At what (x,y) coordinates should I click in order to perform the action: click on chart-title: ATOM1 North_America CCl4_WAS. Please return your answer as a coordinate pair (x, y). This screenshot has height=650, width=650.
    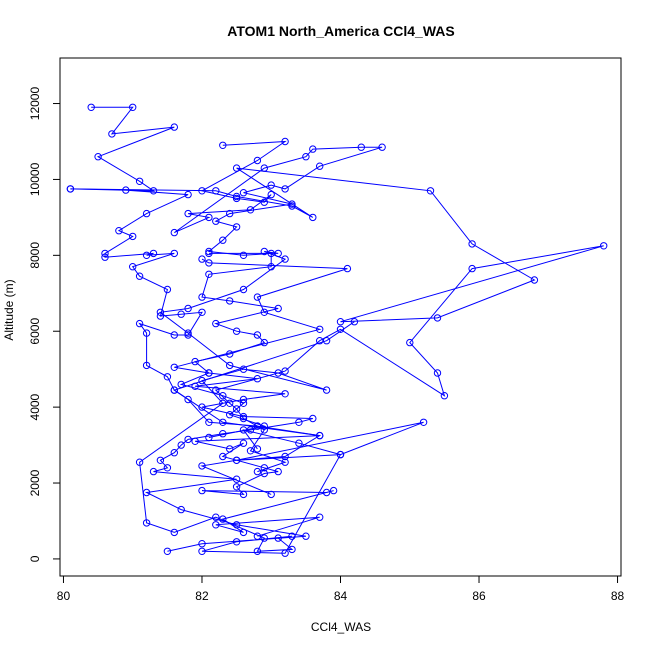
    Looking at the image, I should click on (340, 31).